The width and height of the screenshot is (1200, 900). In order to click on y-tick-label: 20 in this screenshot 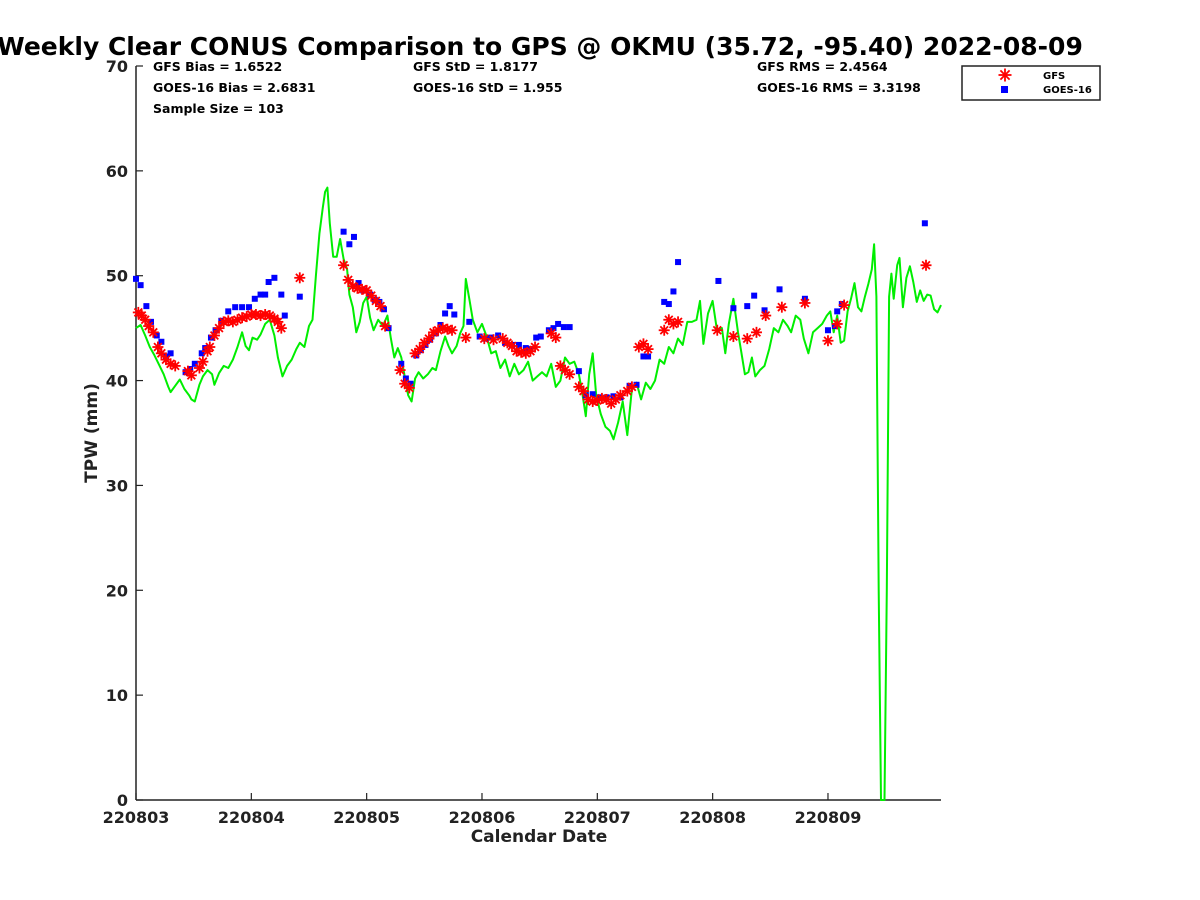, I will do `click(117, 590)`.